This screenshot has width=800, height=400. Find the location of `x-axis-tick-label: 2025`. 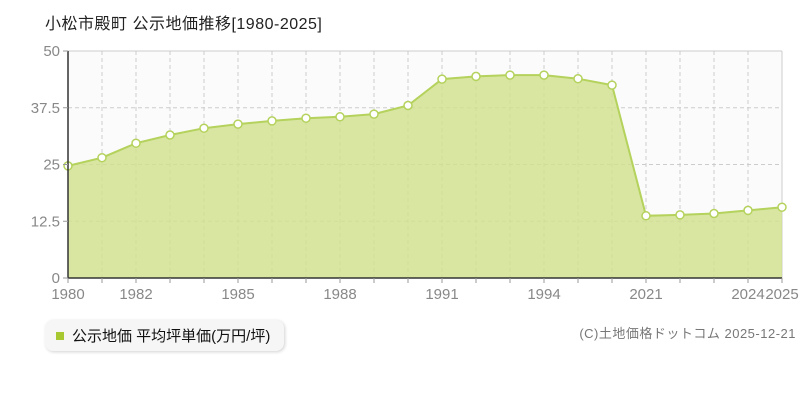

x-axis-tick-label: 2025 is located at coordinates (781, 294).